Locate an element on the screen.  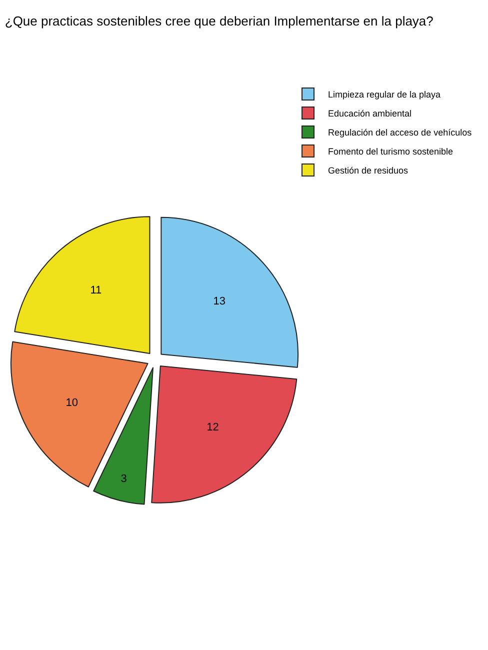
legend-label: Gestión de residuos is located at coordinates (368, 171).